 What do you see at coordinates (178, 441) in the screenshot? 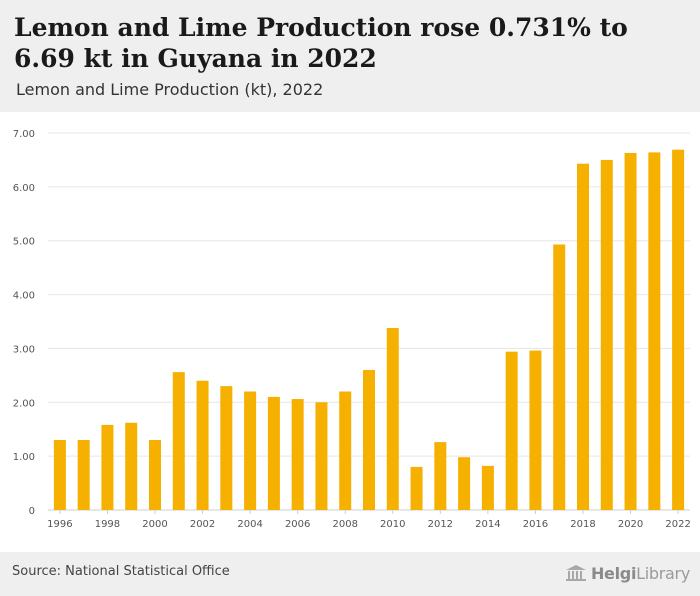
I see `bar-2001` at bounding box center [178, 441].